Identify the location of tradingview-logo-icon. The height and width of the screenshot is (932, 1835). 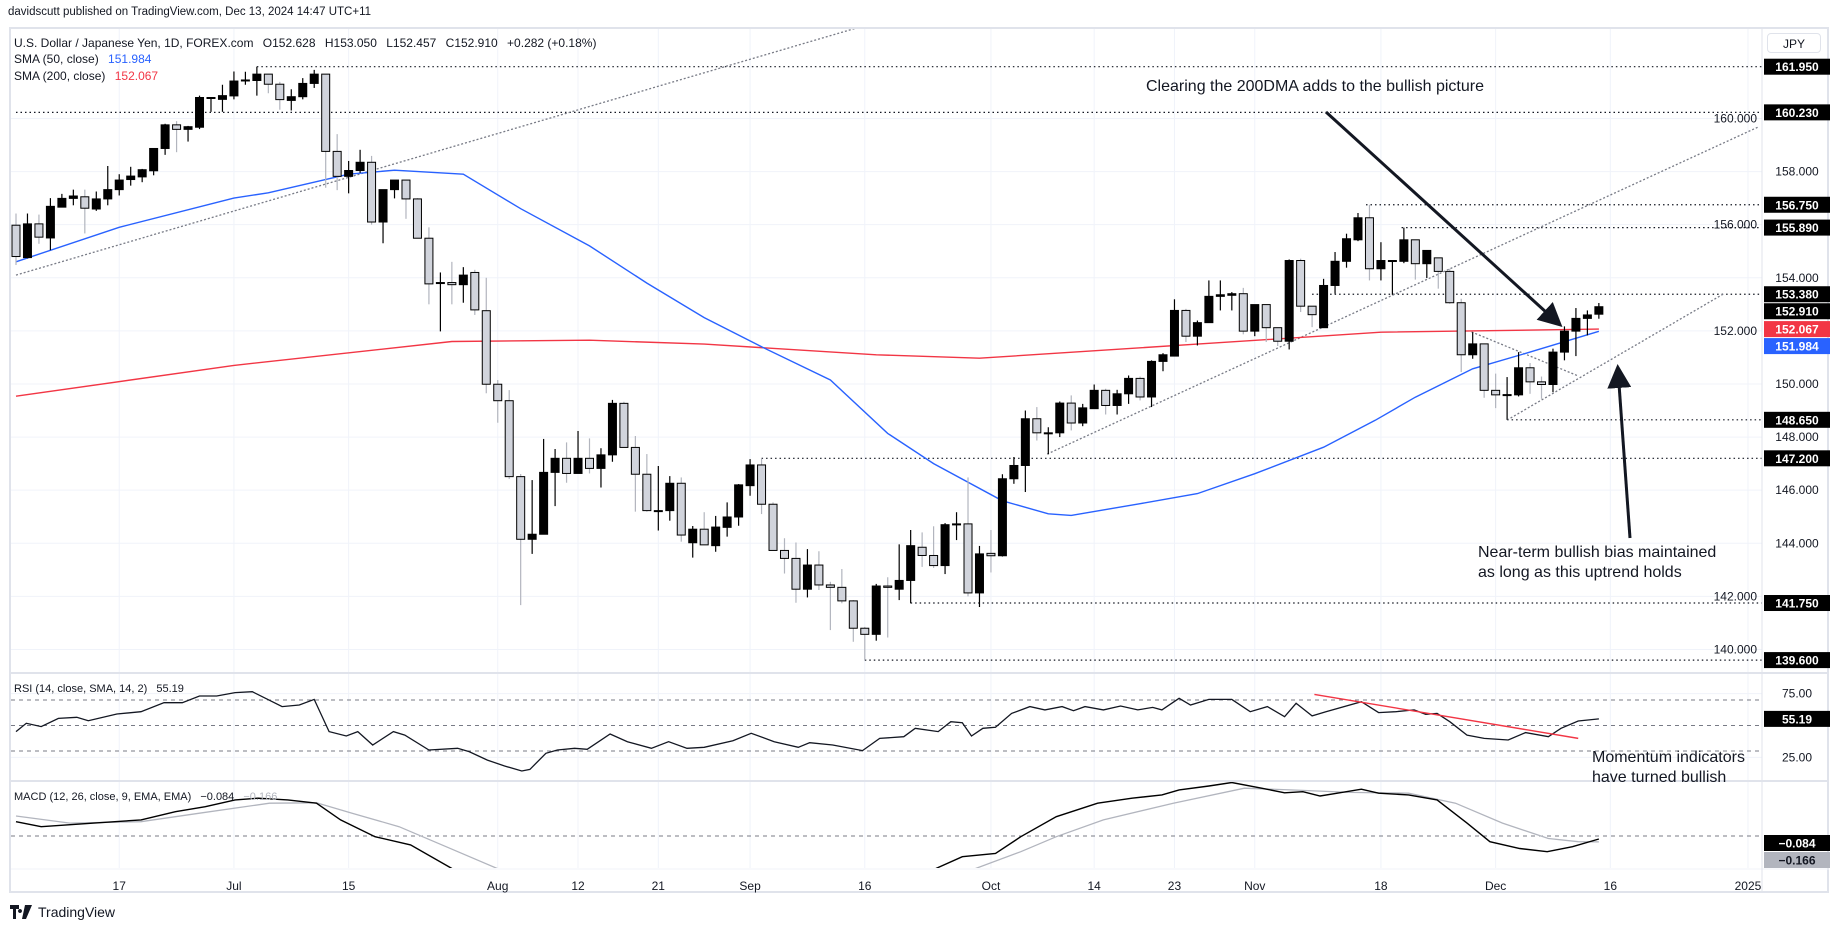
(21, 912).